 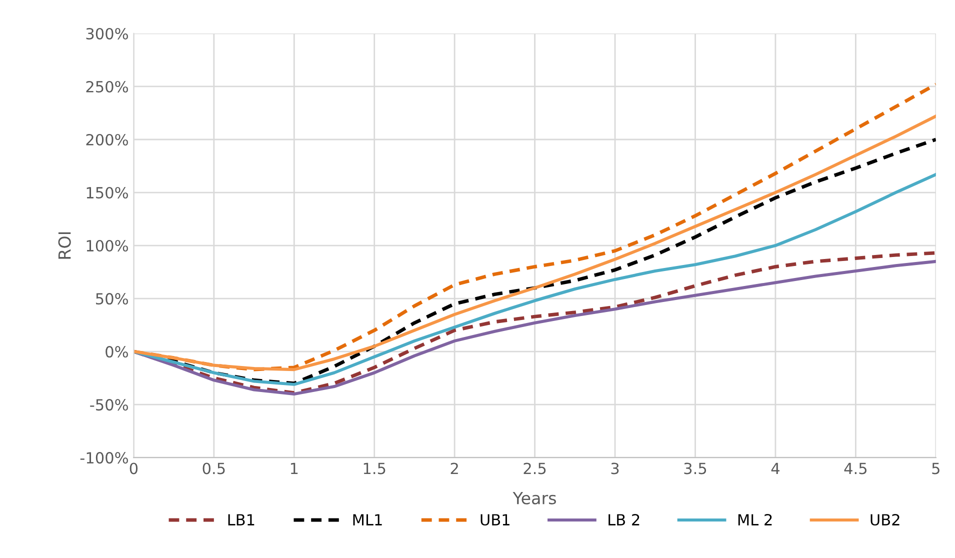 What do you see at coordinates (109, 405) in the screenshot?
I see `y-tick-label: -50%` at bounding box center [109, 405].